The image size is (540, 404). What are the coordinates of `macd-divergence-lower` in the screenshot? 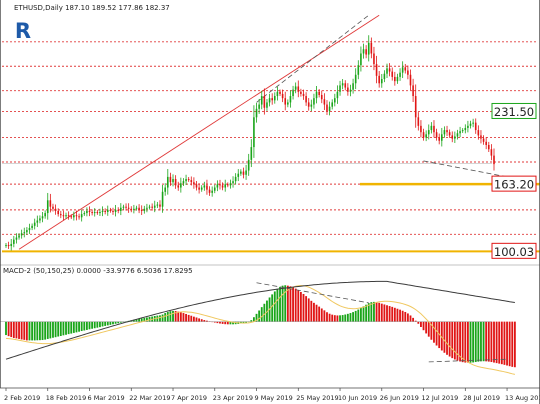 It's located at (468, 360).